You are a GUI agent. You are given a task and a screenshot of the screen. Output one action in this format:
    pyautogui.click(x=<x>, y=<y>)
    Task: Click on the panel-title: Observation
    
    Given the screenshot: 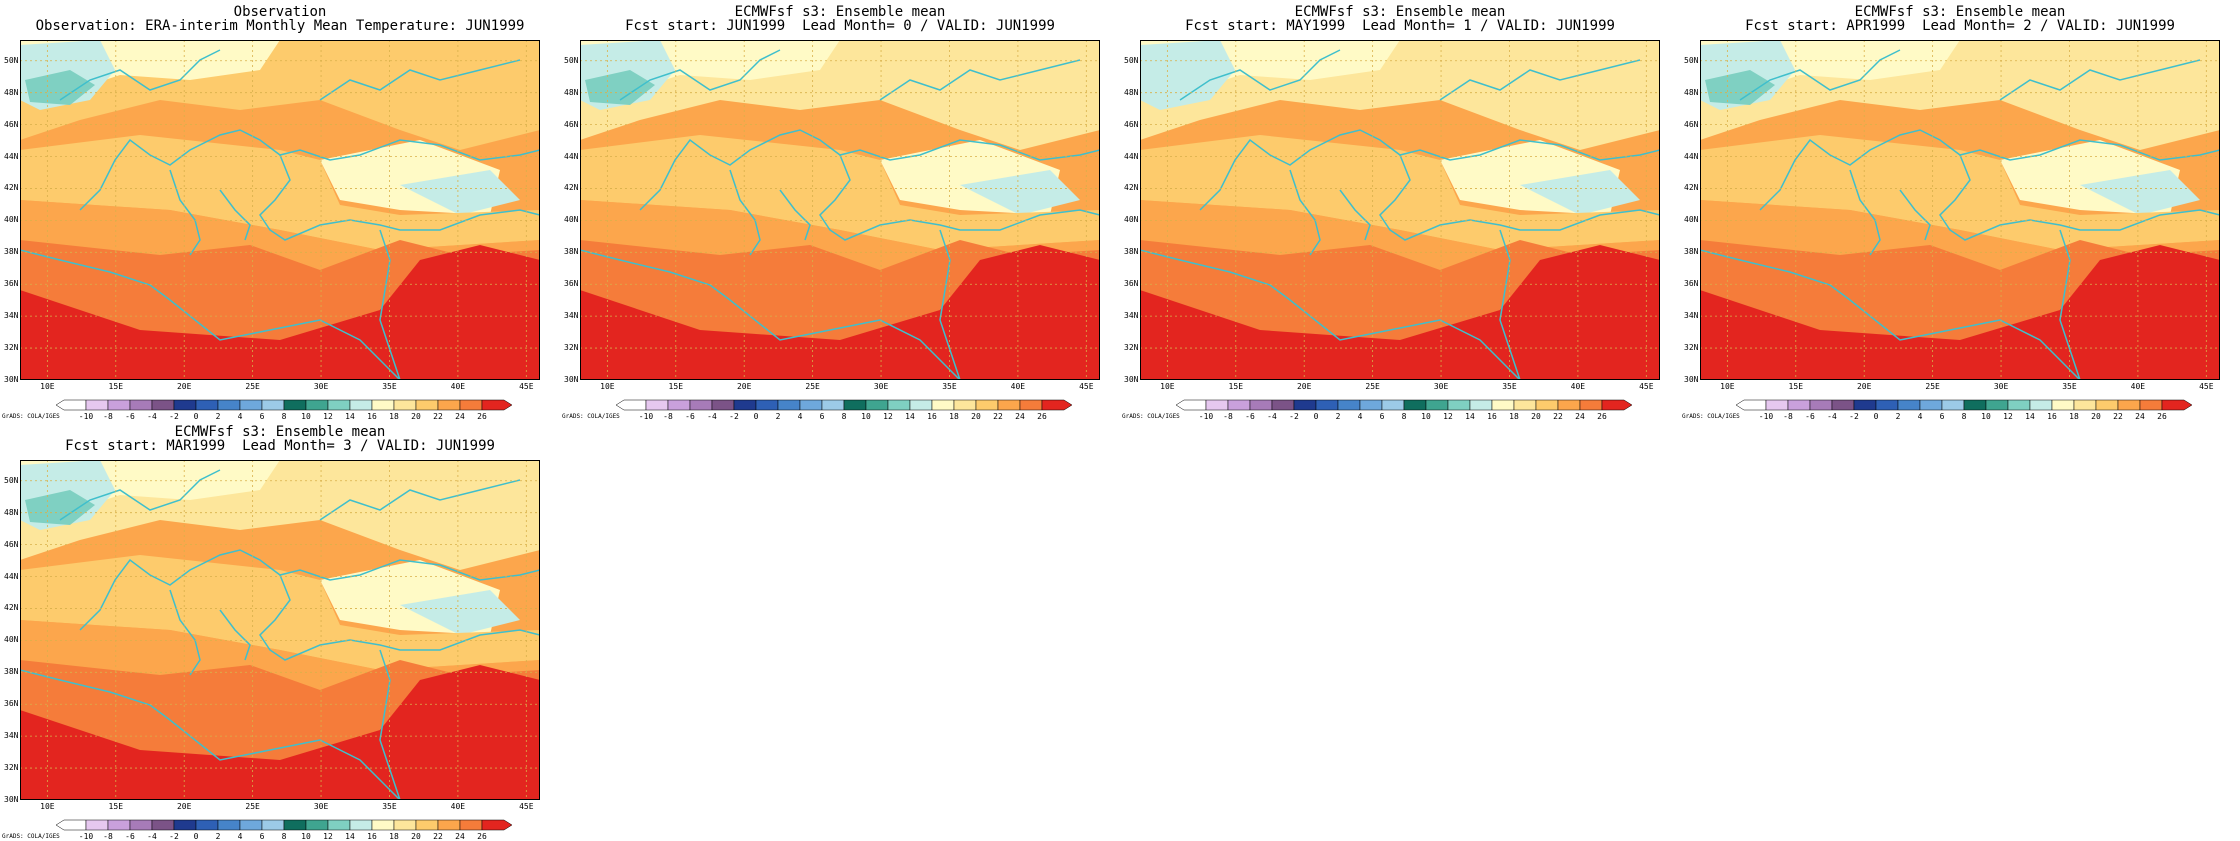 What is the action you would take?
    pyautogui.click(x=280, y=12)
    